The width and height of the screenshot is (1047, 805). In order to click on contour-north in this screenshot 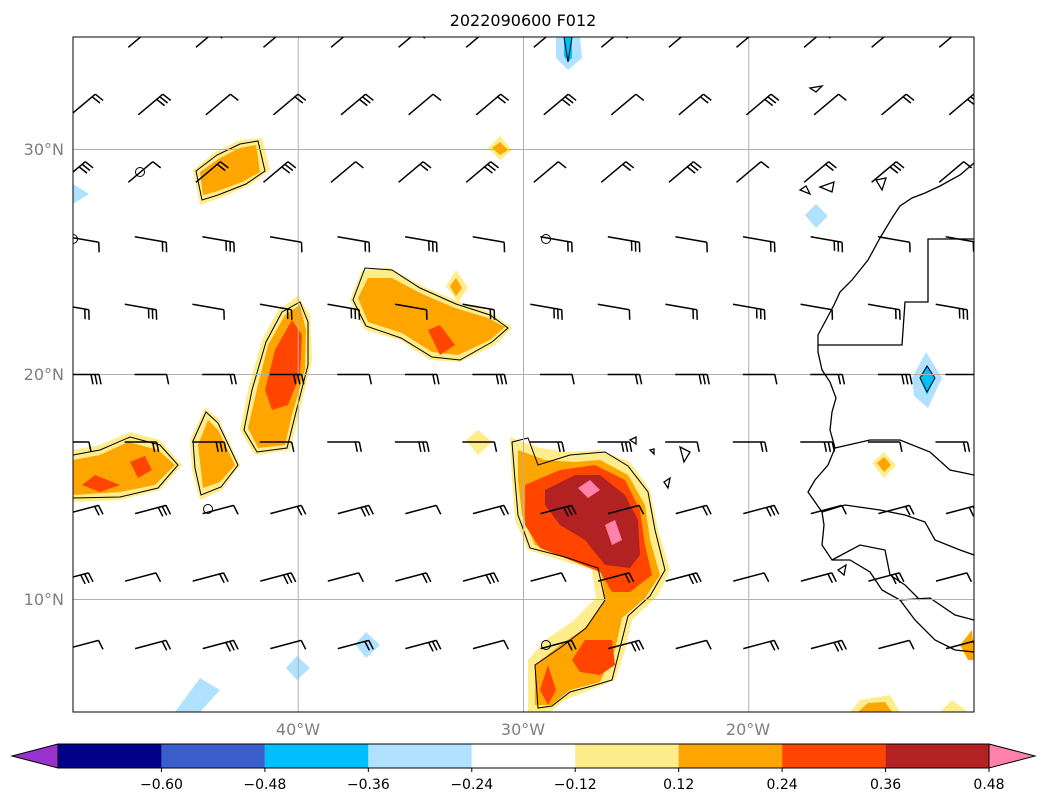, I will do `click(230, 170)`.